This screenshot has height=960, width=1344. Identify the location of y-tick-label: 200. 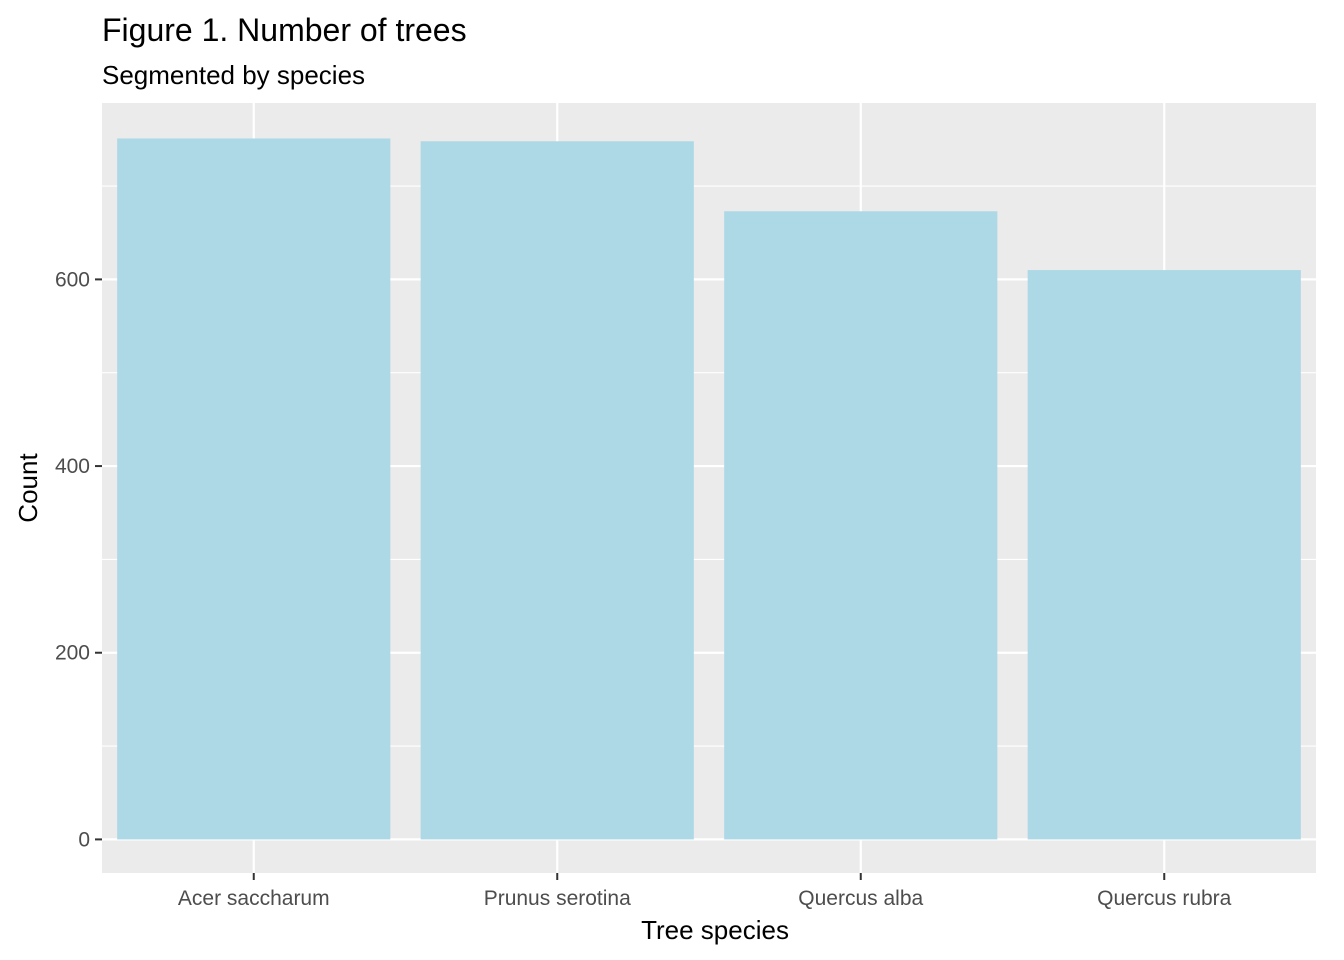
(72, 653).